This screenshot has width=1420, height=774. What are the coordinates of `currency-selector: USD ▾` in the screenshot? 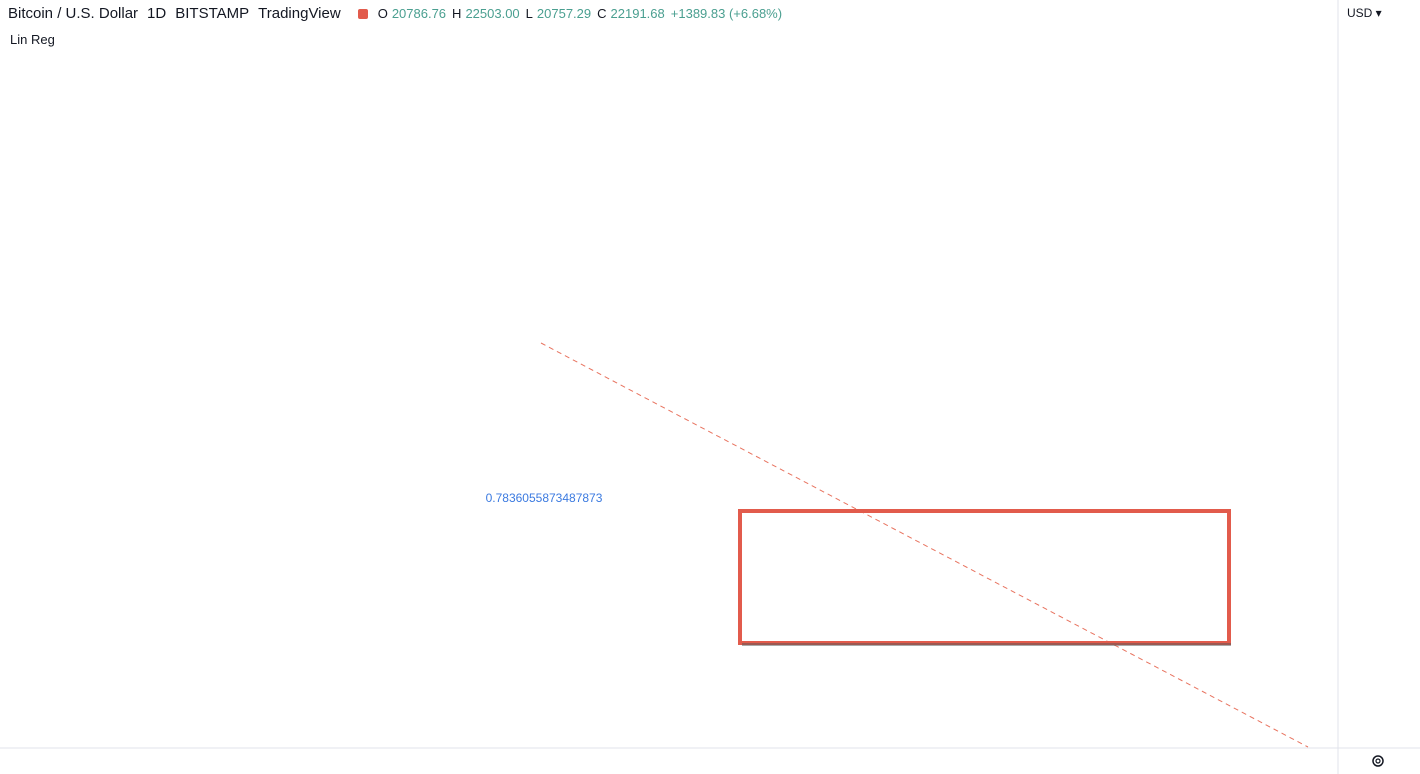 It's located at (1364, 13).